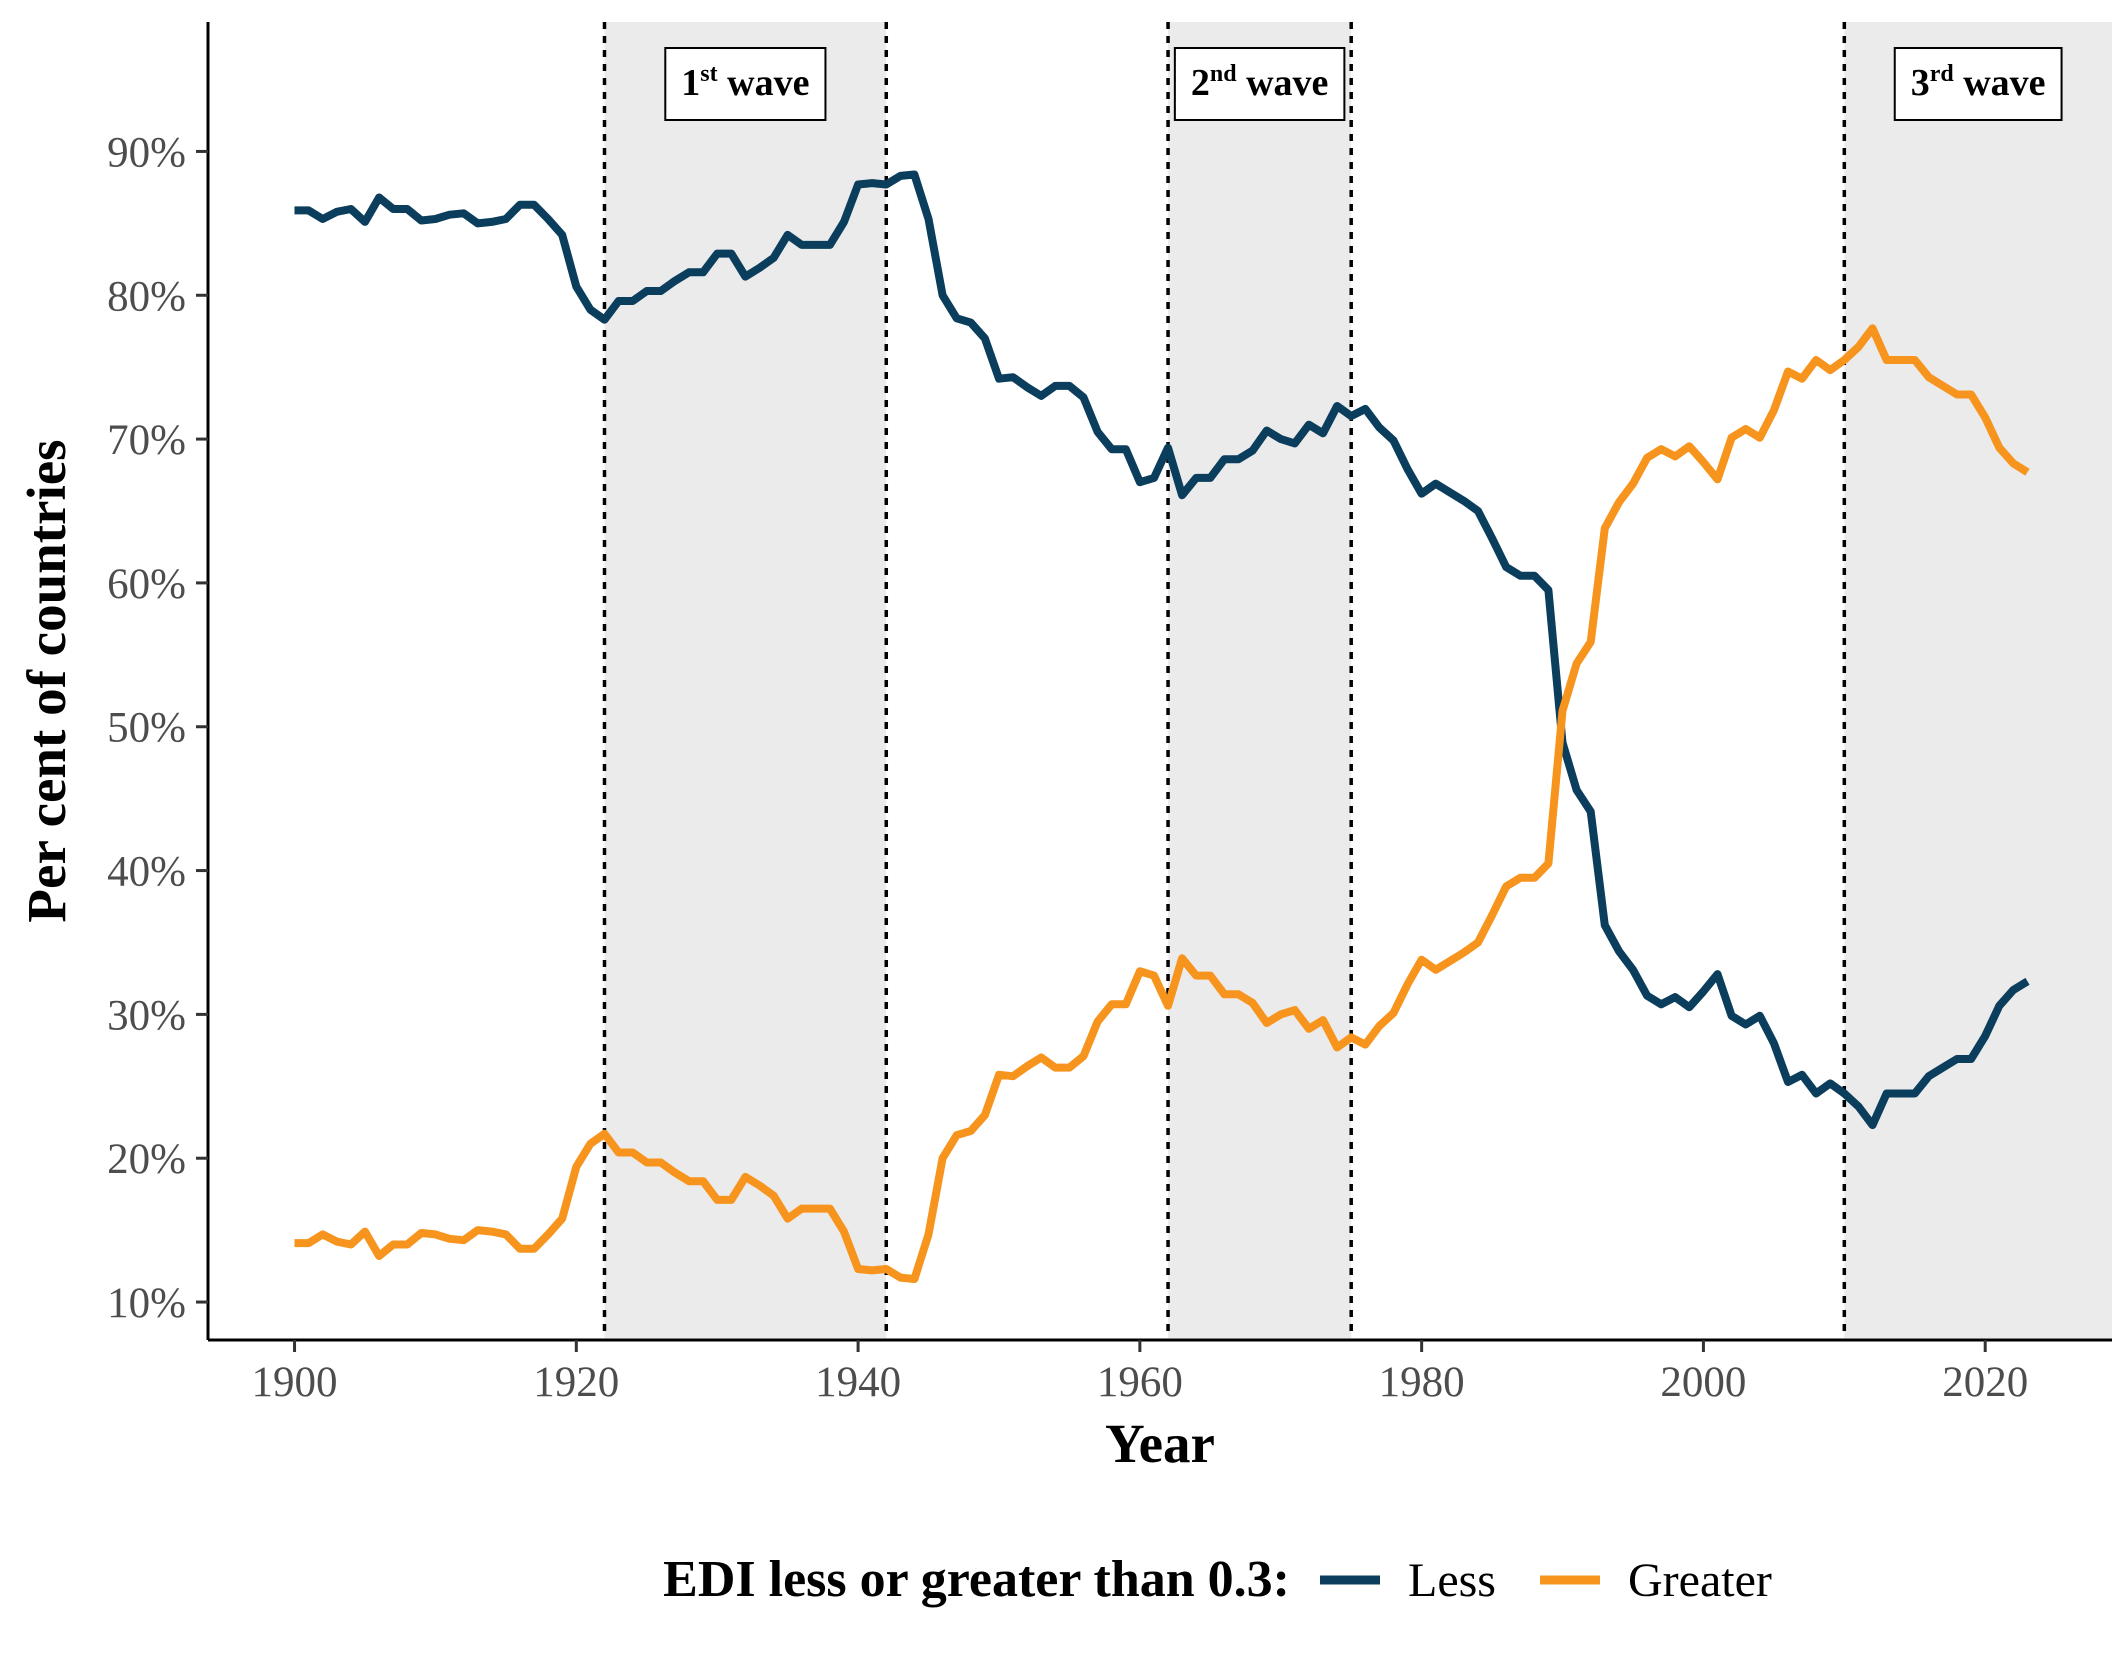 The width and height of the screenshot is (2125, 1653). I want to click on y-axis-ticks: 10% 20% 30% 40% 50% 60% 70% 80% 90%, so click(157, 728).